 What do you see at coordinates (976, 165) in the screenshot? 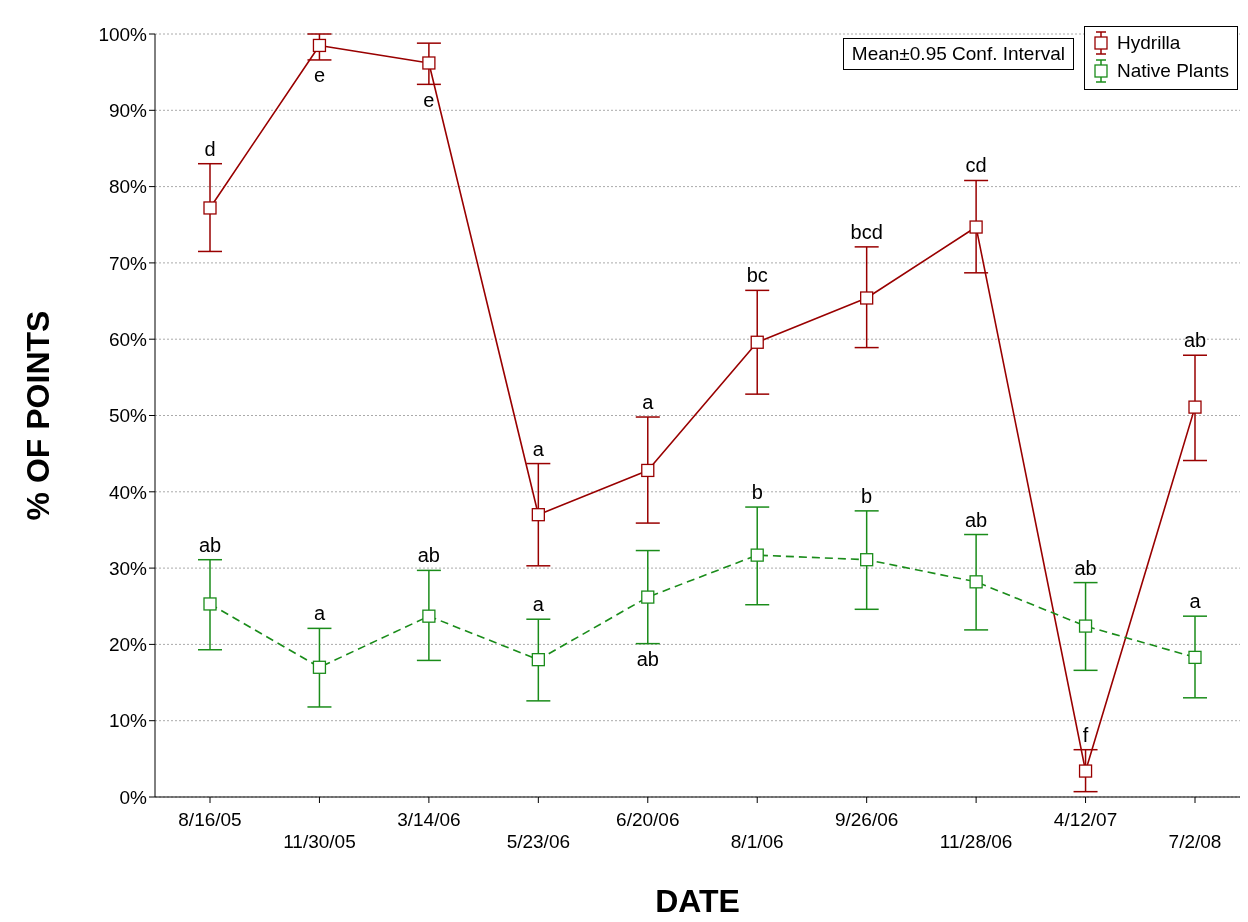
I see `annotation: cd` at bounding box center [976, 165].